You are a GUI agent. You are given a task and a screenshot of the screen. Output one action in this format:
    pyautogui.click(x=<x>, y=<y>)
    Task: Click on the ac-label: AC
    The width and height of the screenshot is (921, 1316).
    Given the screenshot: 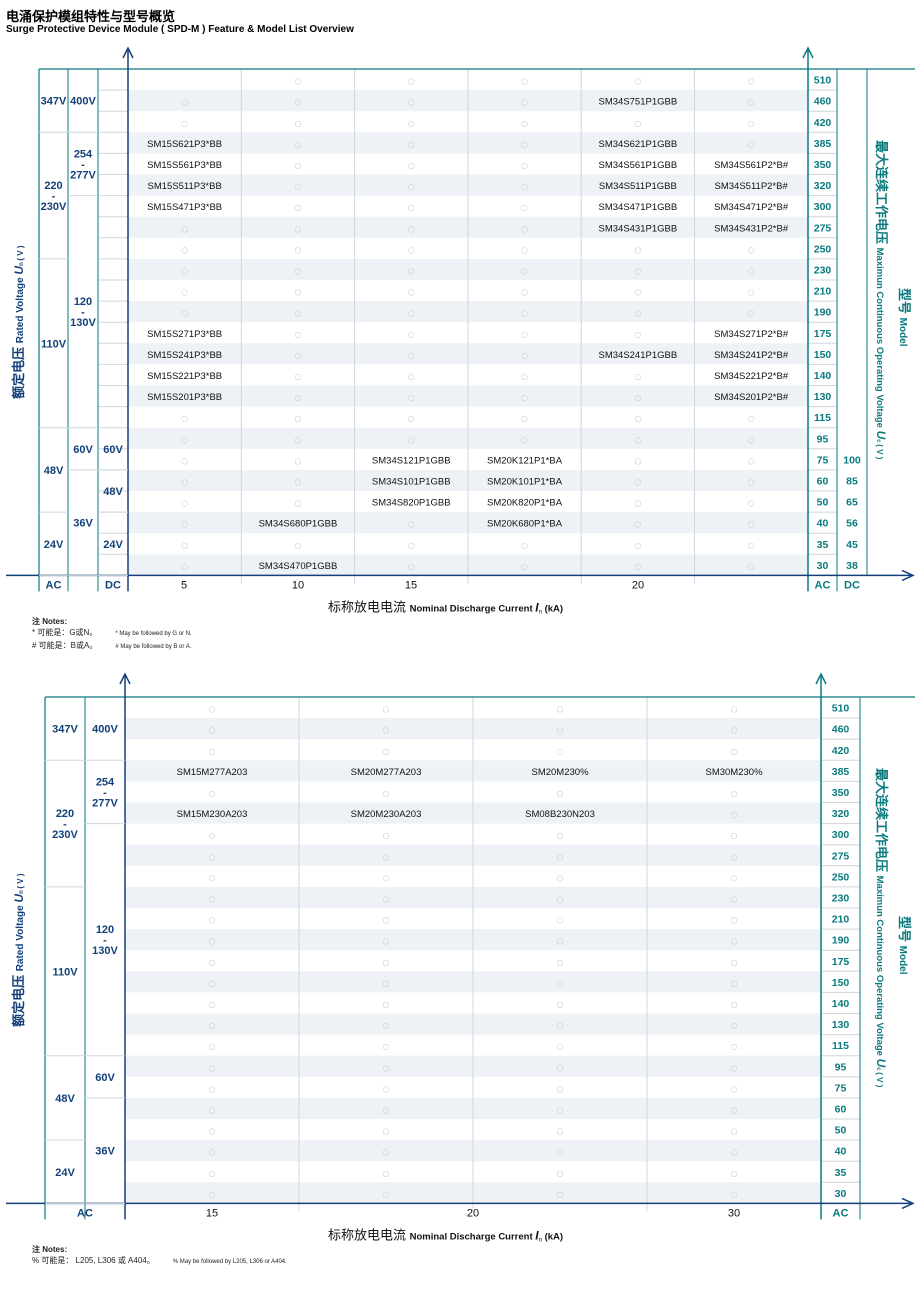 What is the action you would take?
    pyautogui.click(x=85, y=1213)
    